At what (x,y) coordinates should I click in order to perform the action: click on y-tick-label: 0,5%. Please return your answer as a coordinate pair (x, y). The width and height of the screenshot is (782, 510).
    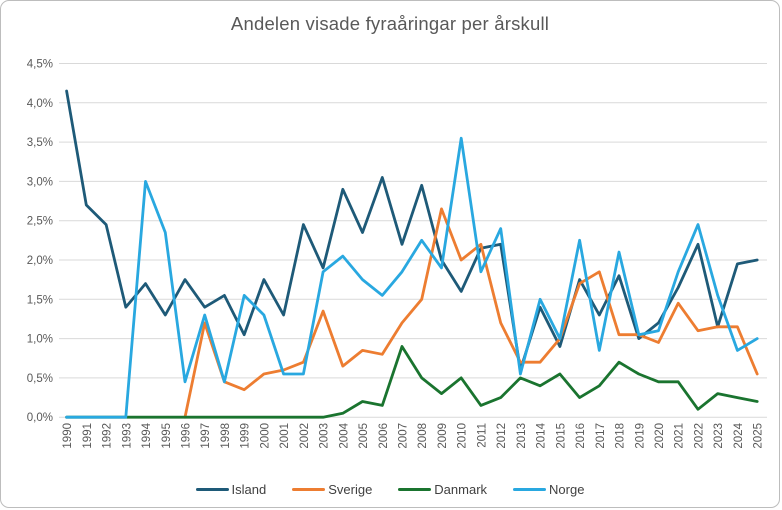
    Looking at the image, I should click on (40, 379).